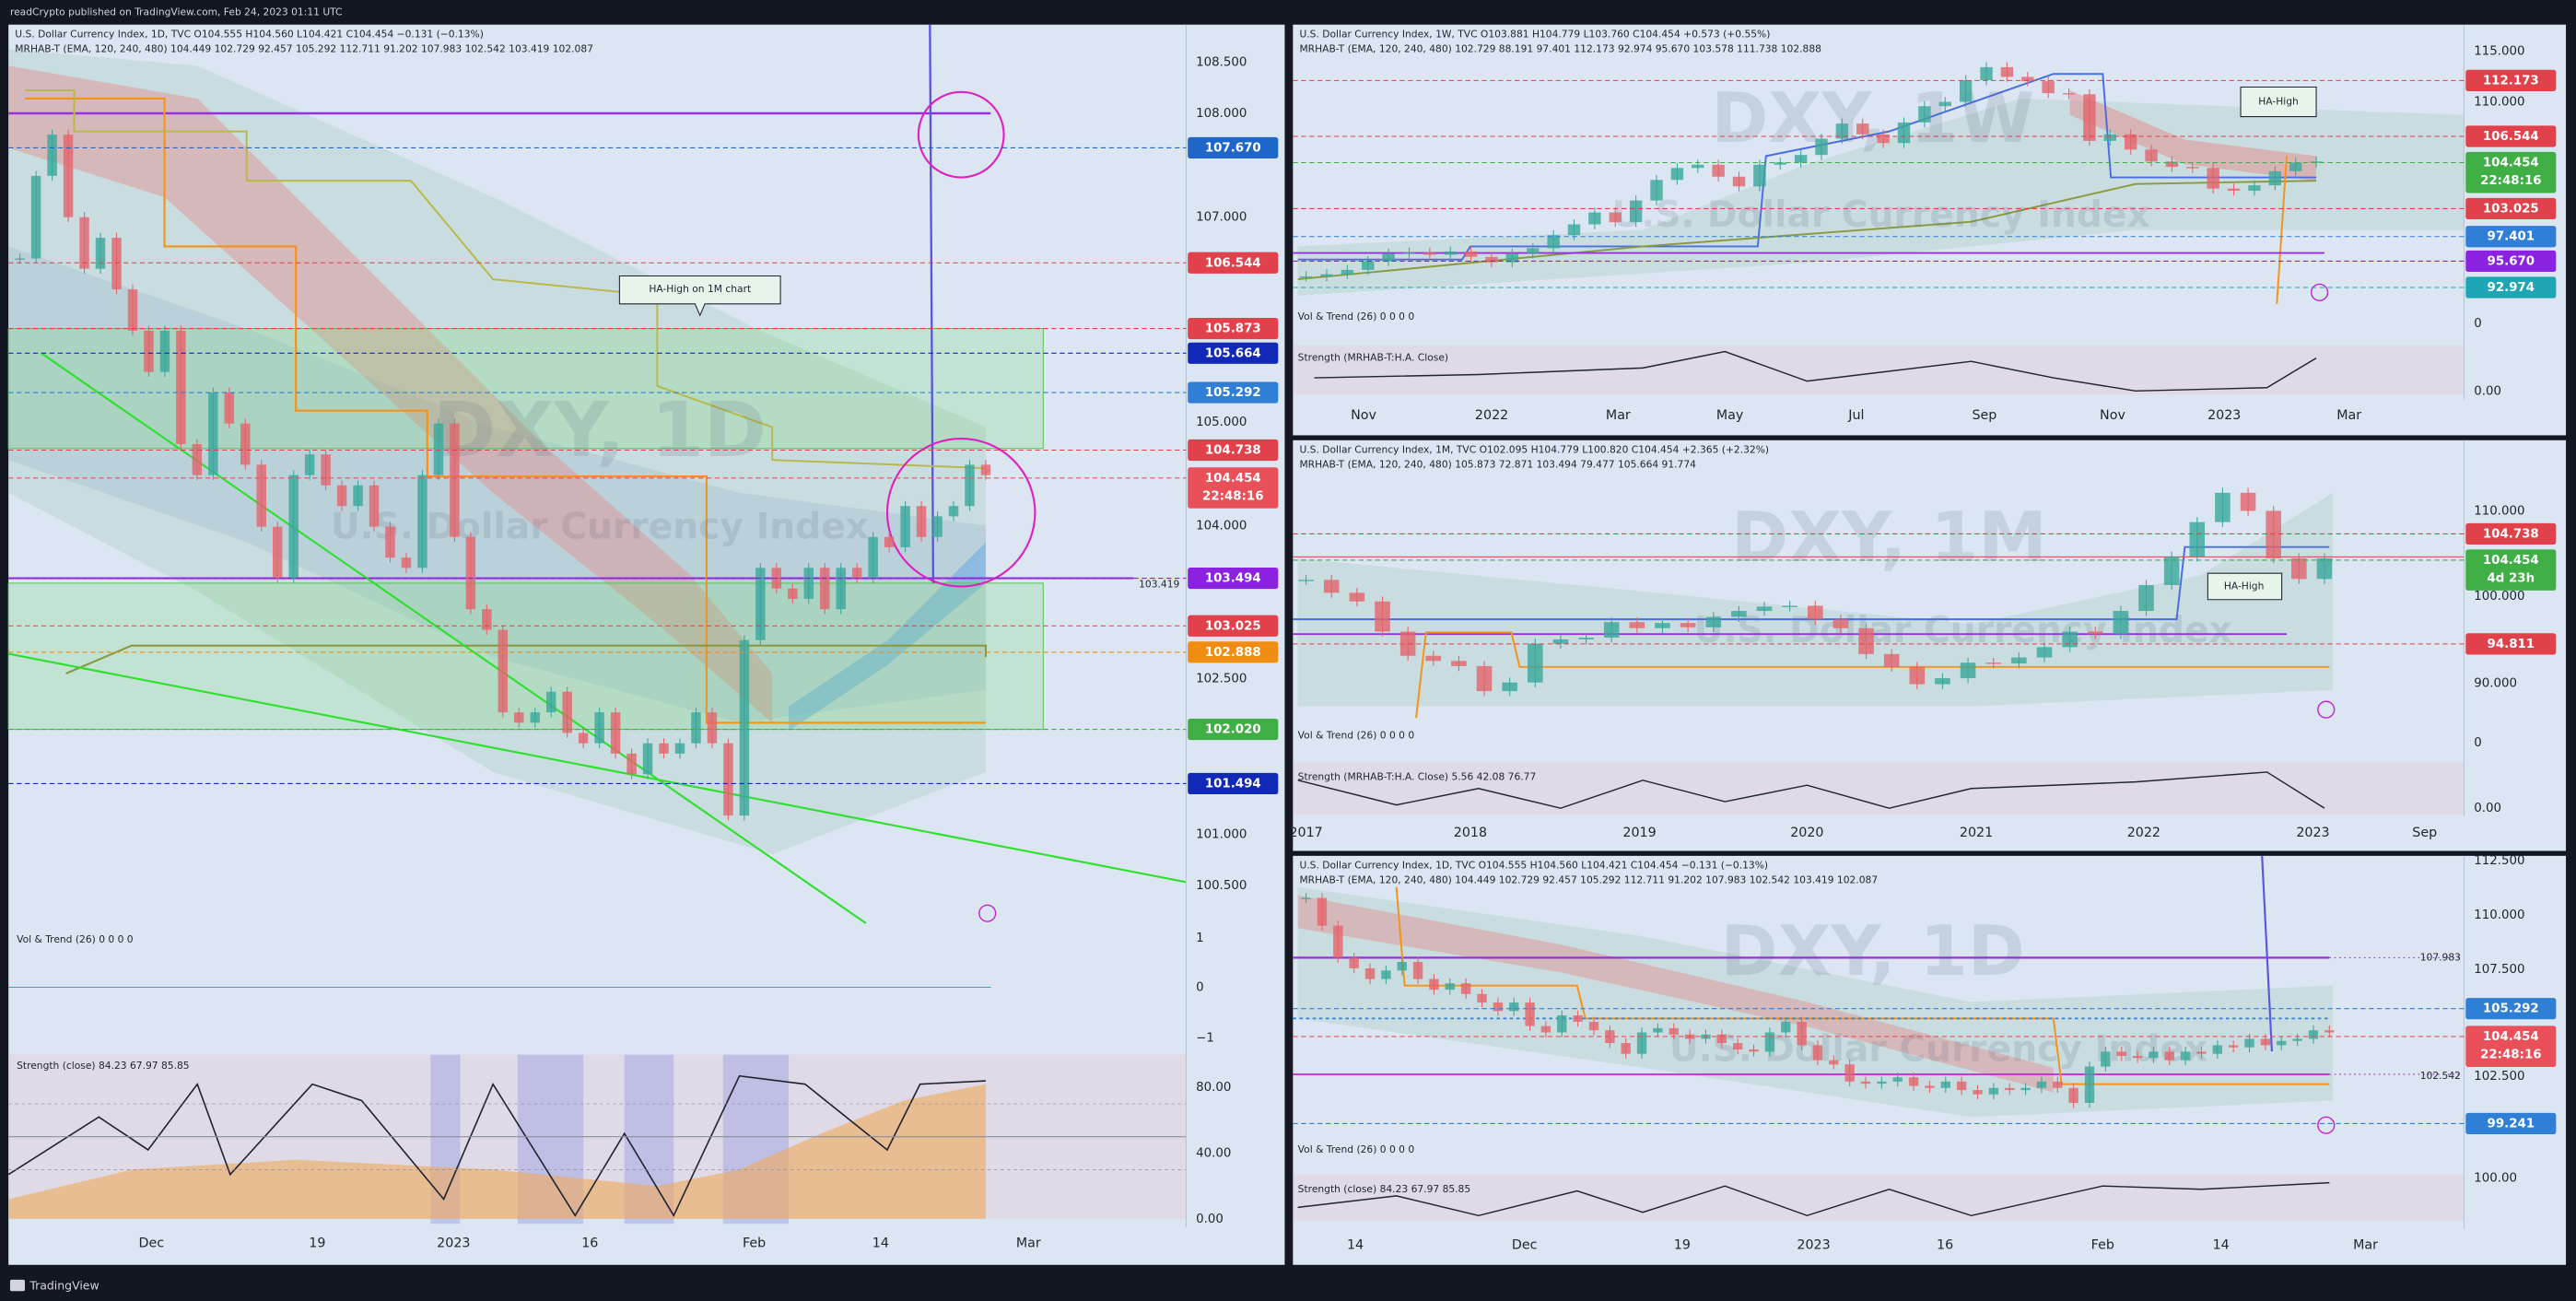  What do you see at coordinates (1525, 1244) in the screenshot?
I see `x-tick-label: Dec` at bounding box center [1525, 1244].